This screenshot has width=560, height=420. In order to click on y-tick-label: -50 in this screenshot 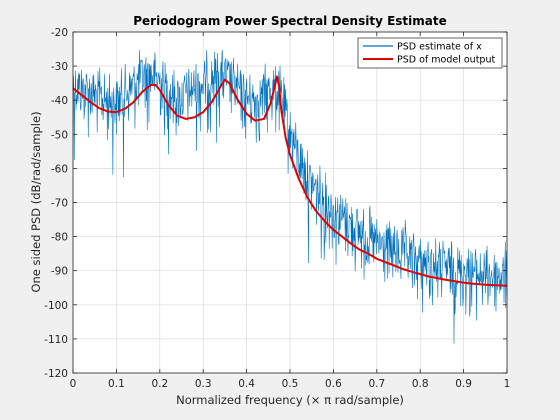, I will do `click(59, 135)`.